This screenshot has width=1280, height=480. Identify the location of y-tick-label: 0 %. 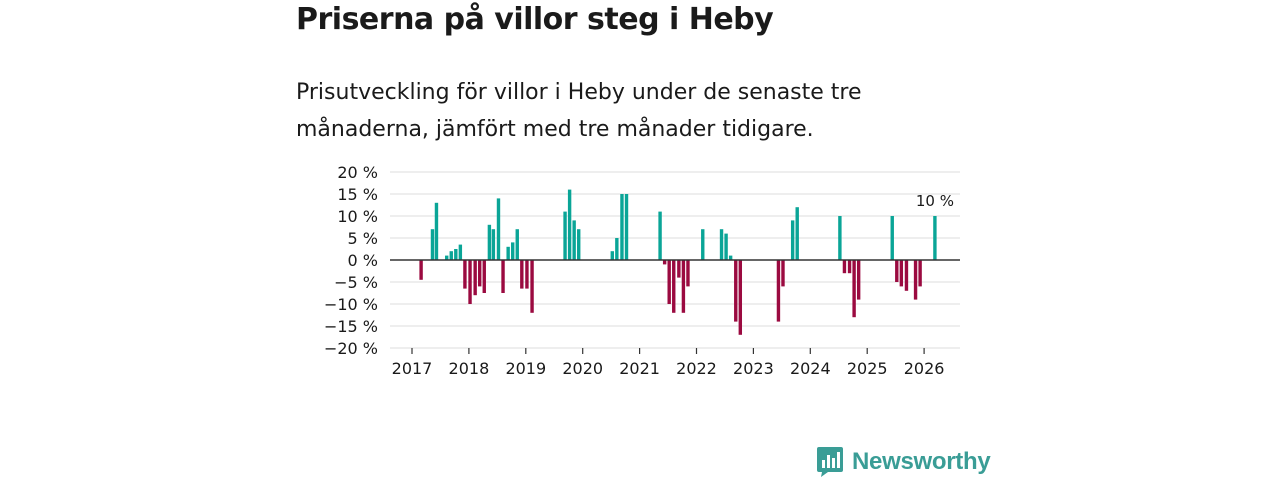
(363, 260).